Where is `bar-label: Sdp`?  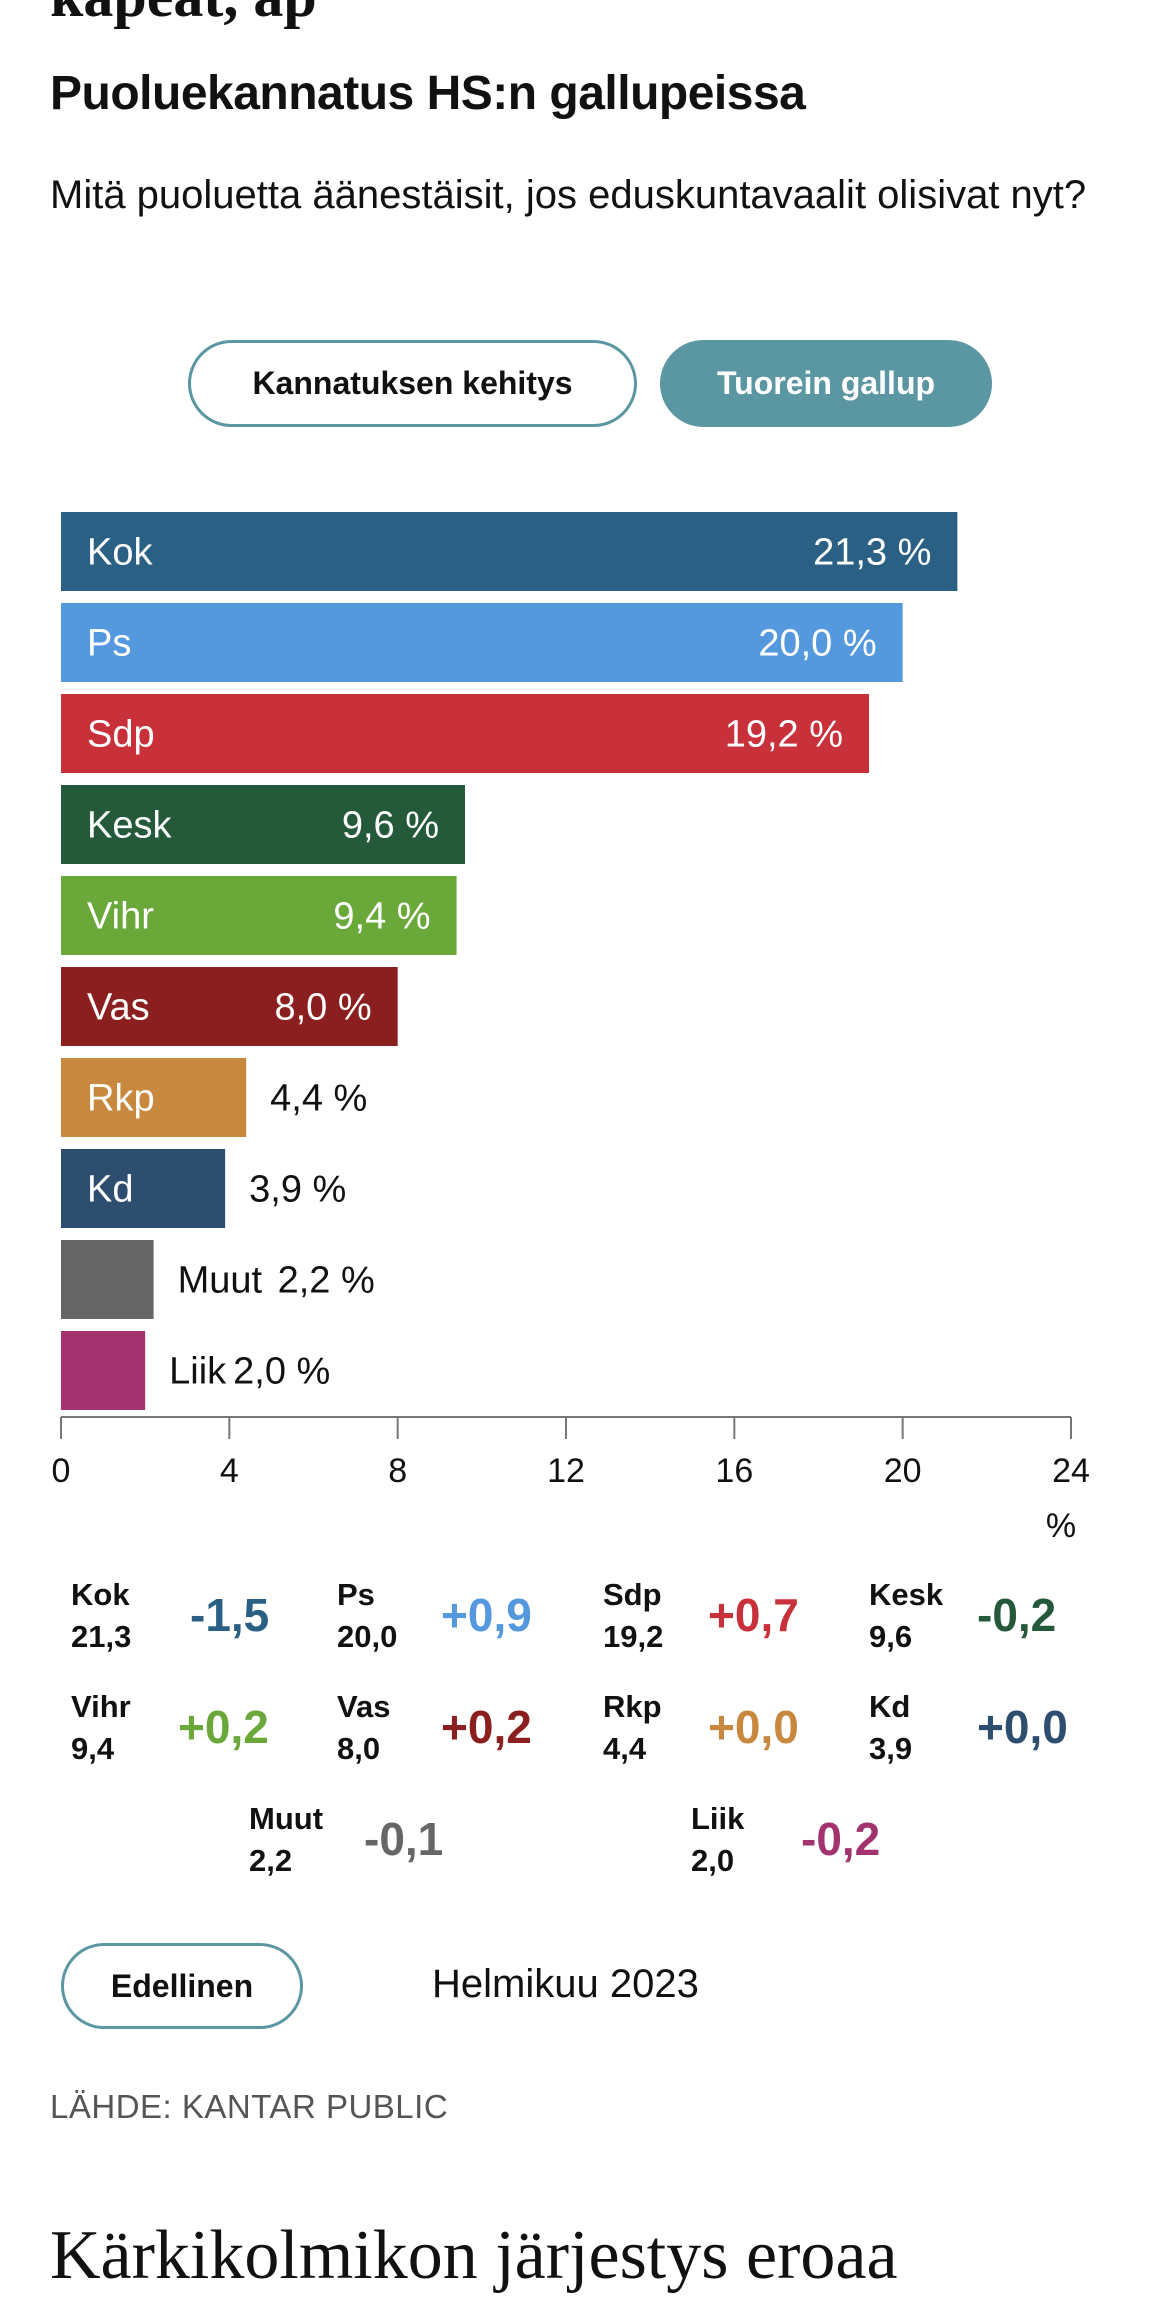 bar-label: Sdp is located at coordinates (121, 735).